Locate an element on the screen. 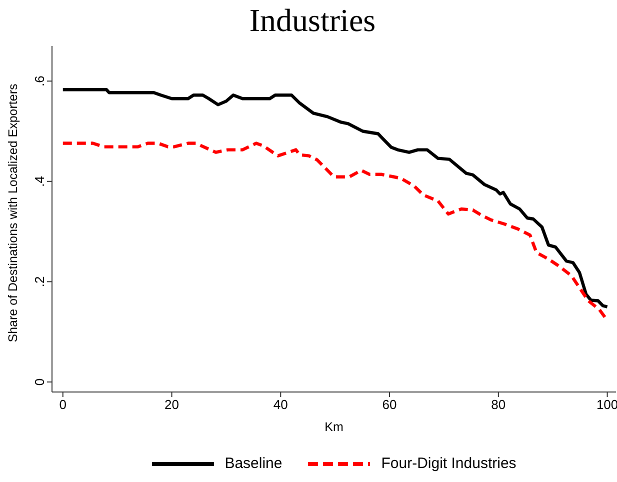  y-tick-label: .2 is located at coordinates (39, 282).